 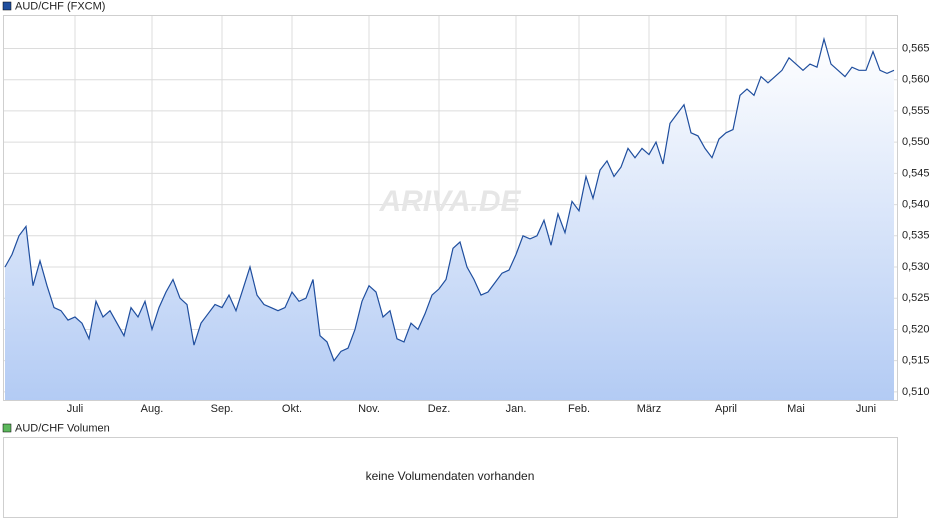 What do you see at coordinates (916, 142) in the screenshot?
I see `y-tick-label: 0,550` at bounding box center [916, 142].